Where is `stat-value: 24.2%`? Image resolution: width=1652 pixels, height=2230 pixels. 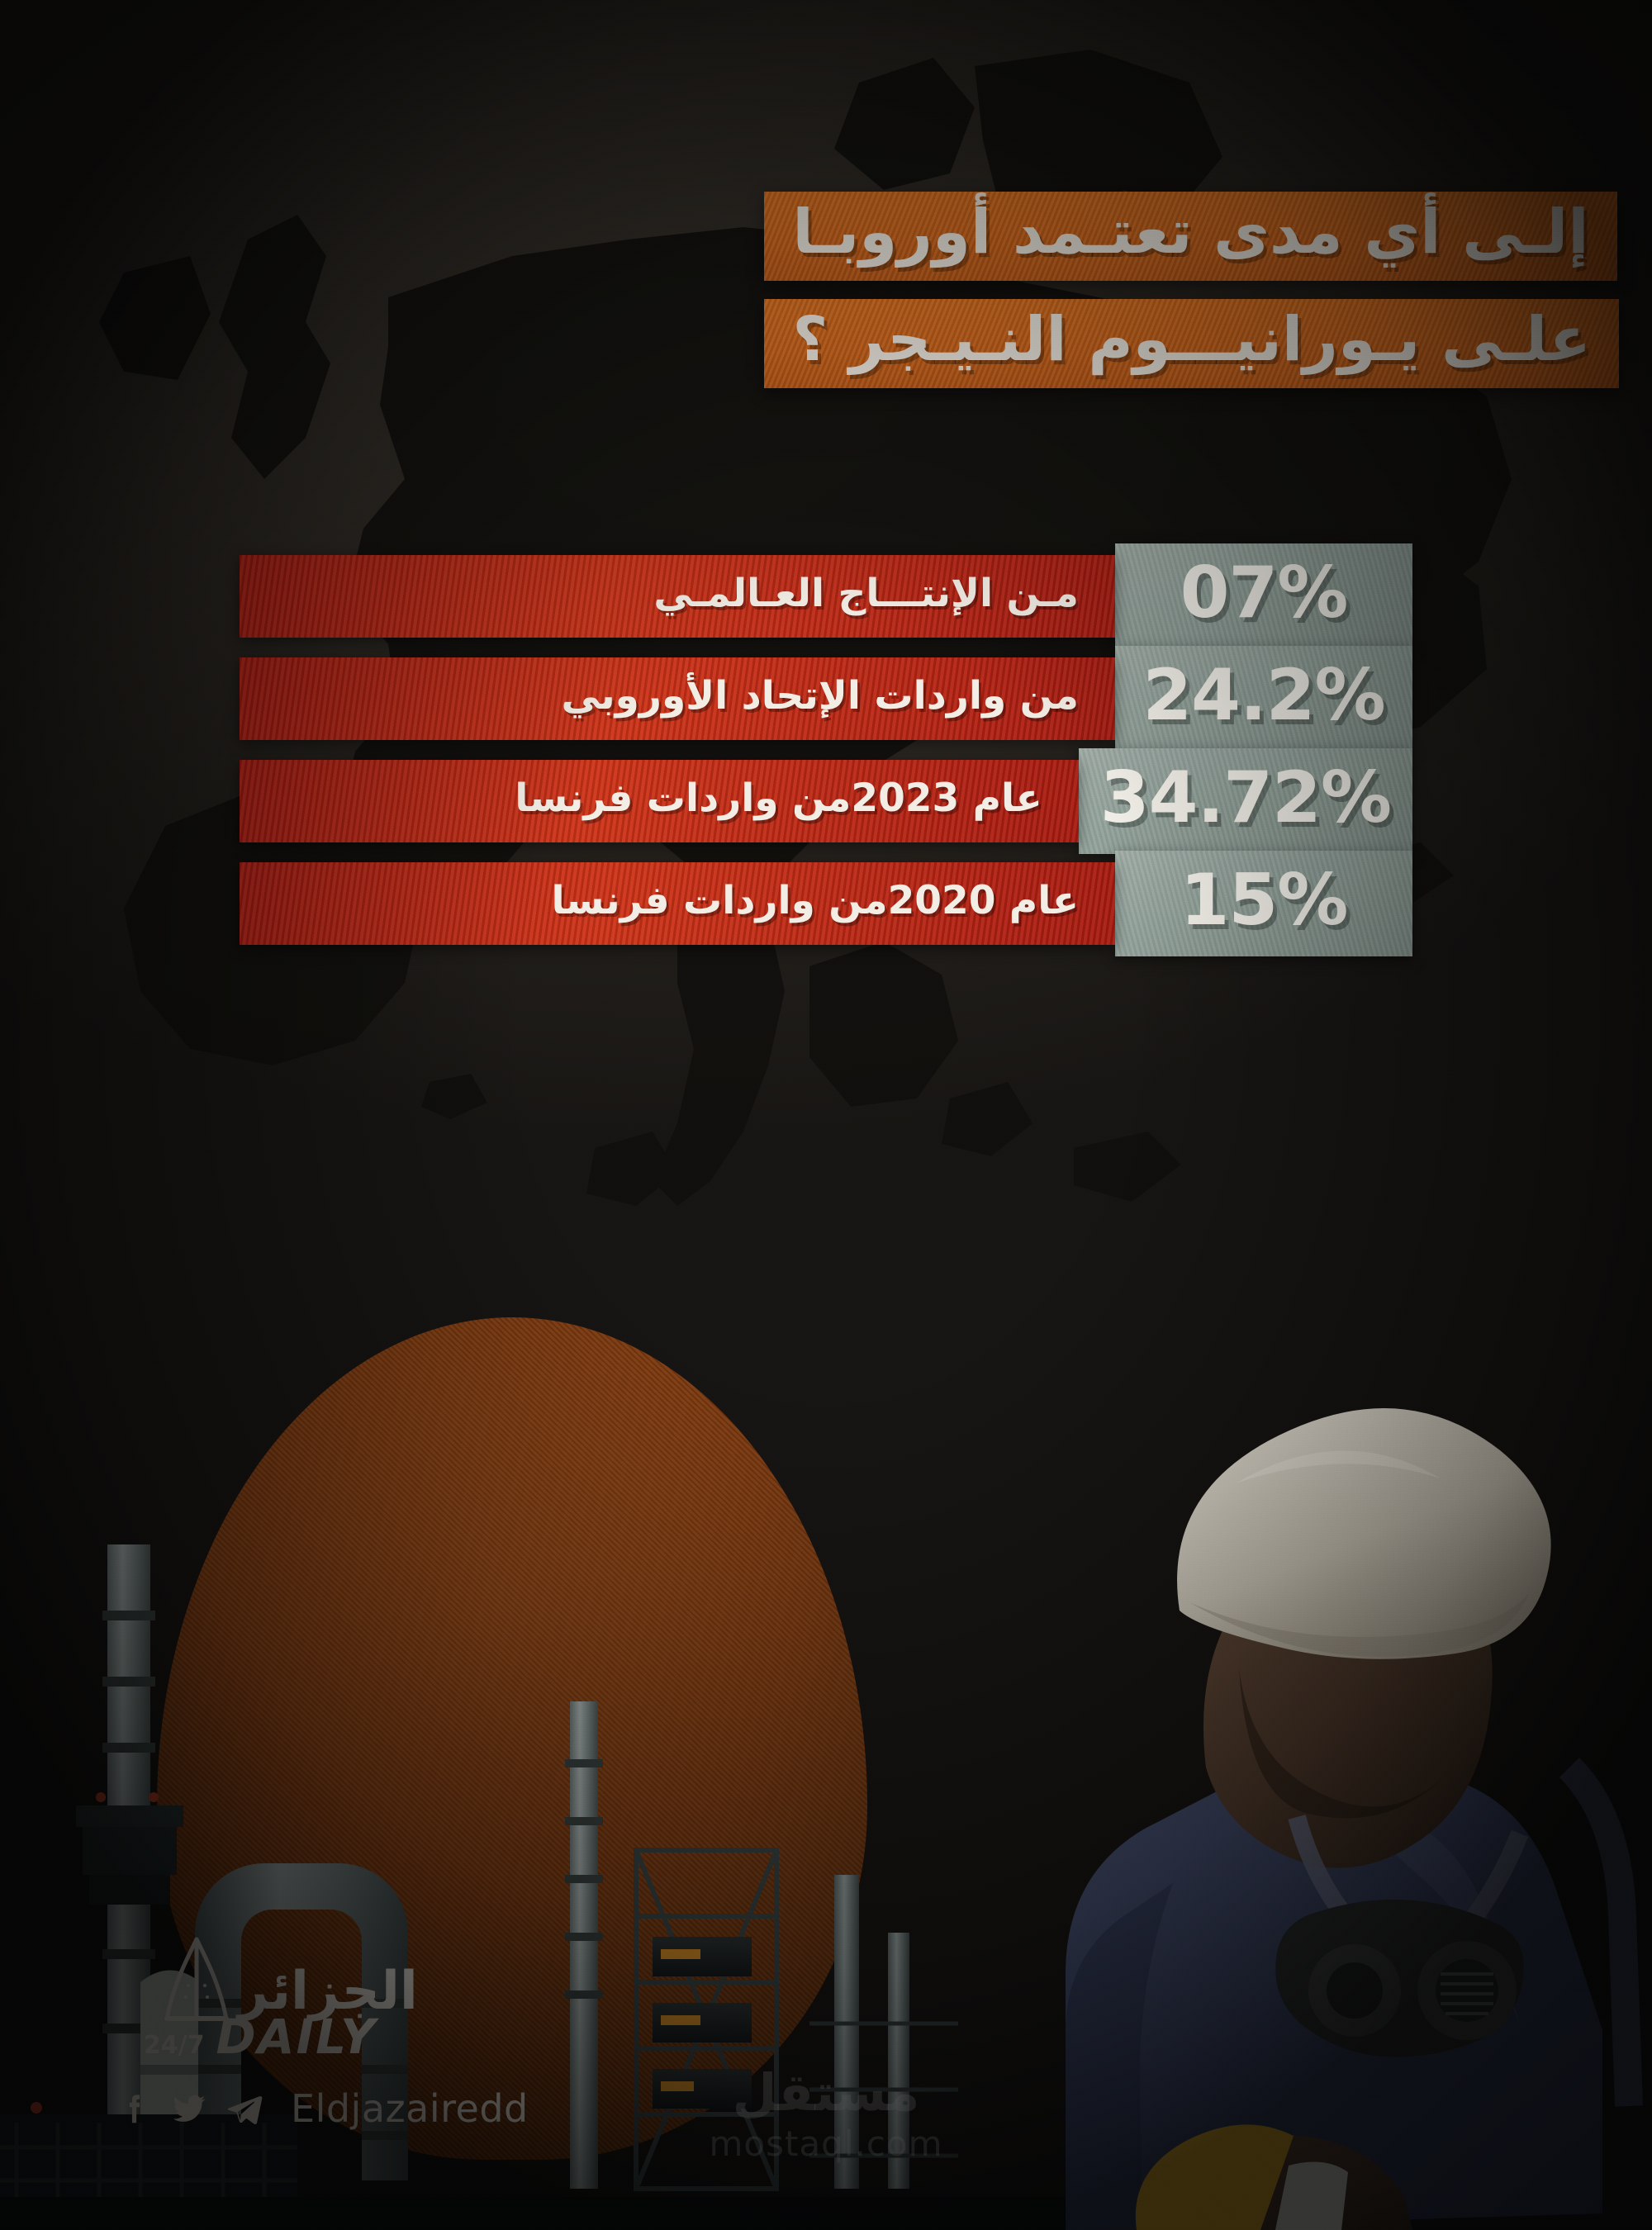
stat-value: 24.2% is located at coordinates (1263, 699).